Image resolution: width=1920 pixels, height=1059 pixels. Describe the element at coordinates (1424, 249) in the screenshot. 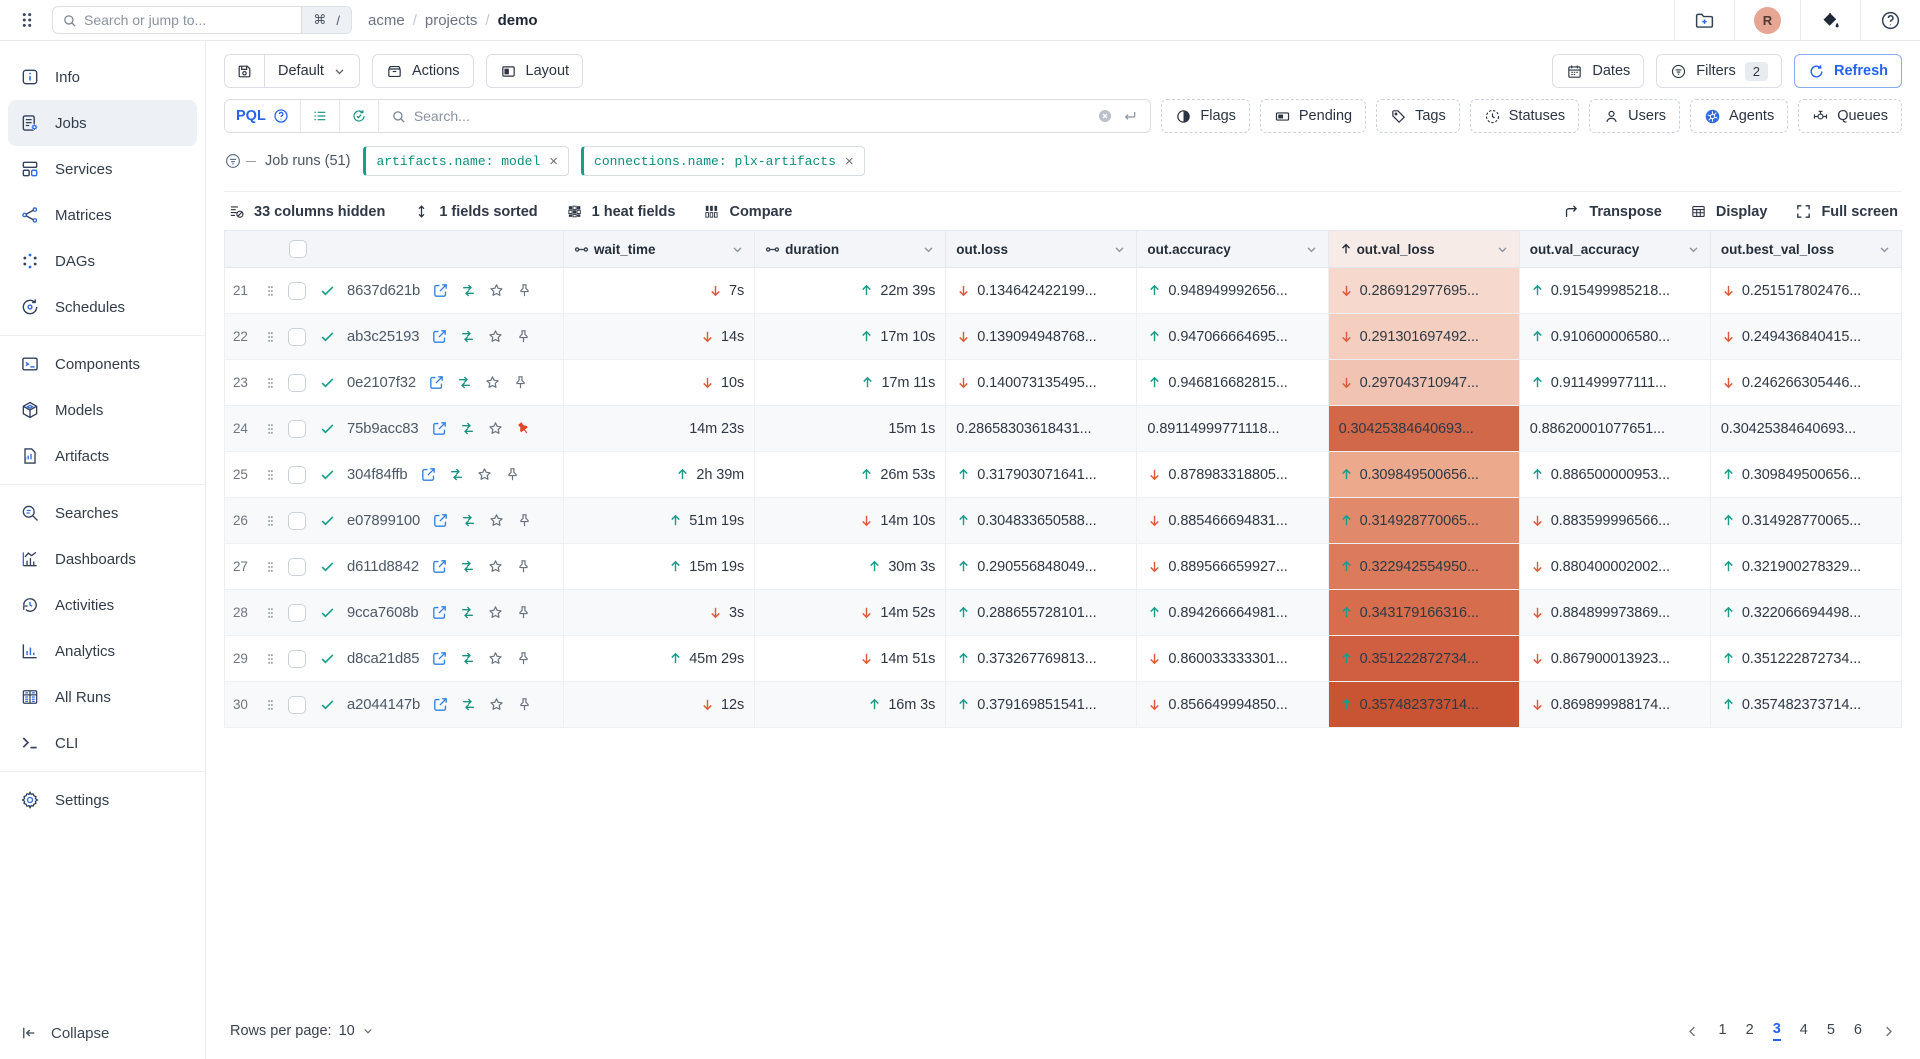

I see `column-header-out_val_loss: out.val_loss` at that location.